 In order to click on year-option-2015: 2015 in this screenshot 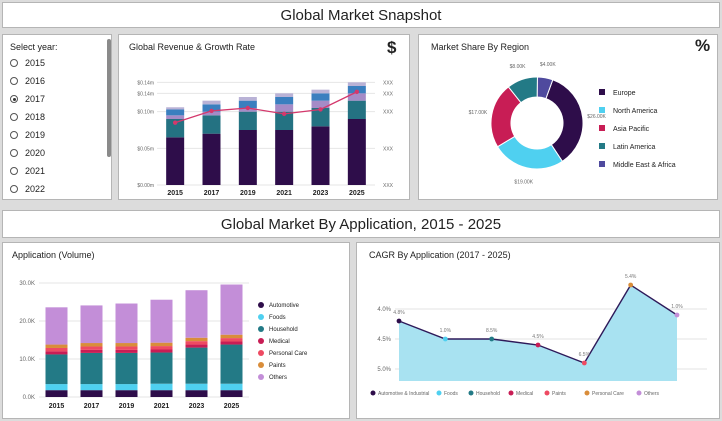, I will do `click(27, 63)`.